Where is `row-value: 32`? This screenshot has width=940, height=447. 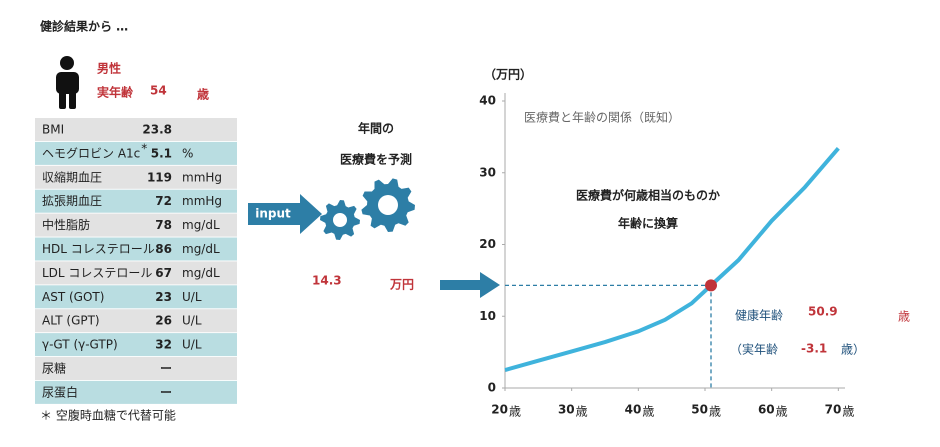 row-value: 32 is located at coordinates (163, 345).